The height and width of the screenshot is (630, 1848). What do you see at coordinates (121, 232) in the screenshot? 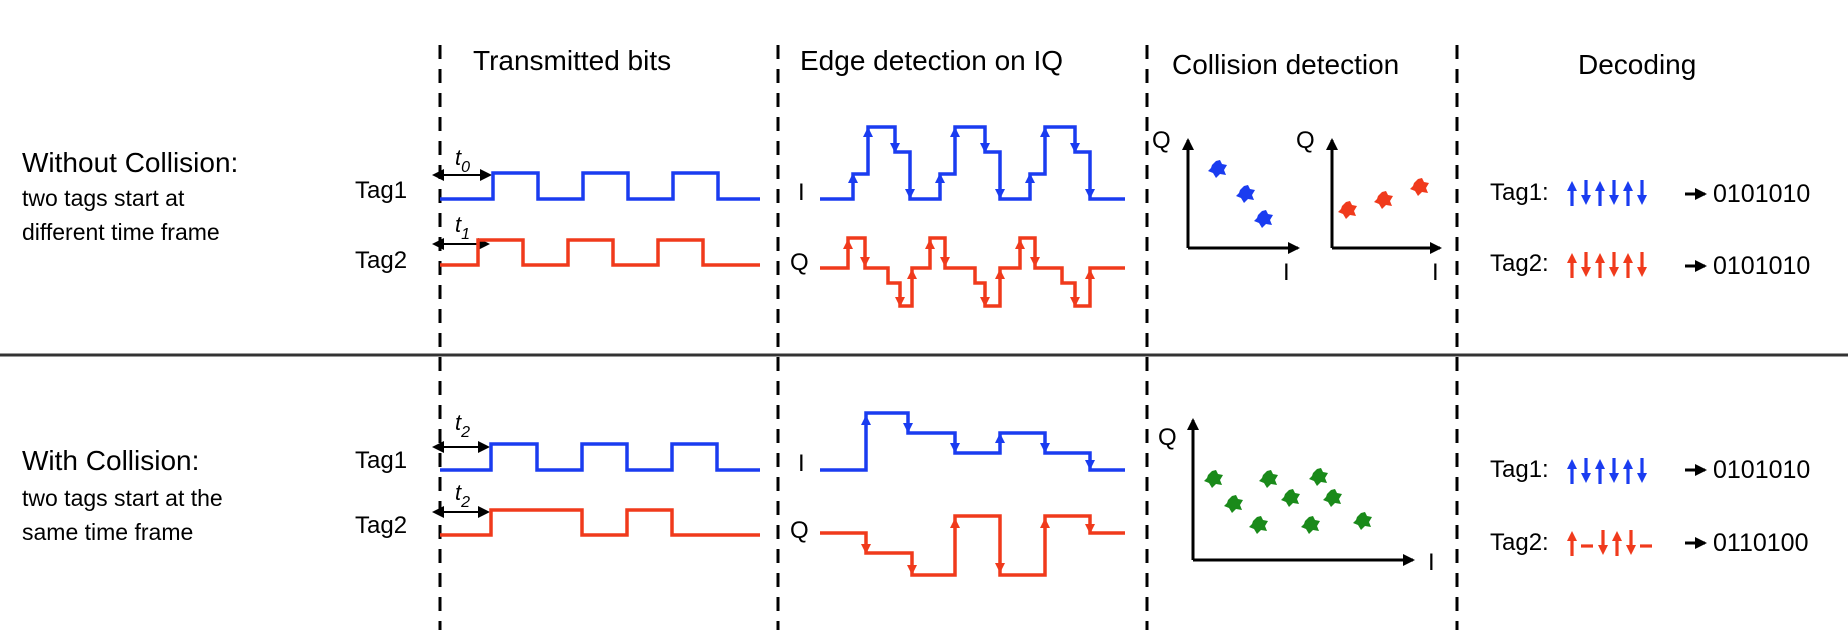
I see `top-row-desc-2: different time frame` at bounding box center [121, 232].